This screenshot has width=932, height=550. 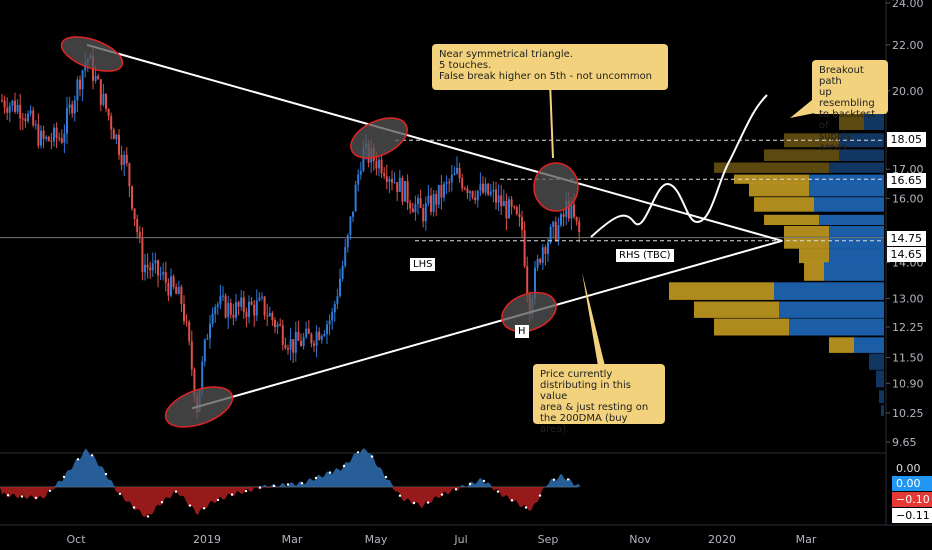 What do you see at coordinates (908, 198) in the screenshot?
I see `y-tick-label: 16.00` at bounding box center [908, 198].